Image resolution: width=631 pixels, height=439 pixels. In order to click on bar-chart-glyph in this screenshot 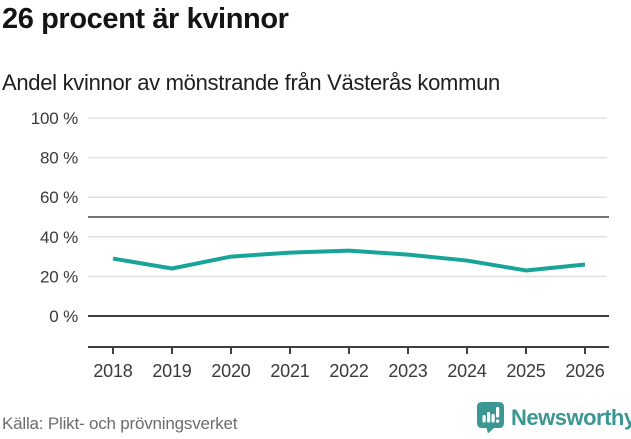, I will do `click(491, 415)`.